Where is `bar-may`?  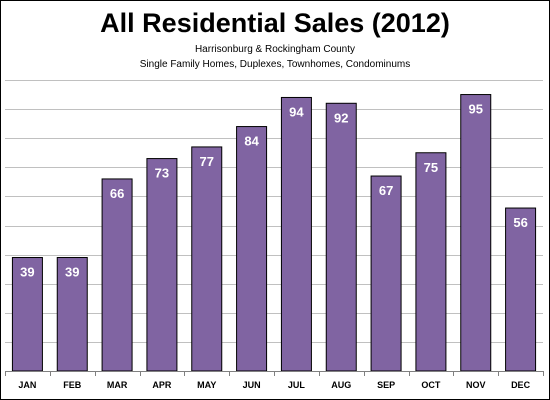
bar-may is located at coordinates (207, 259).